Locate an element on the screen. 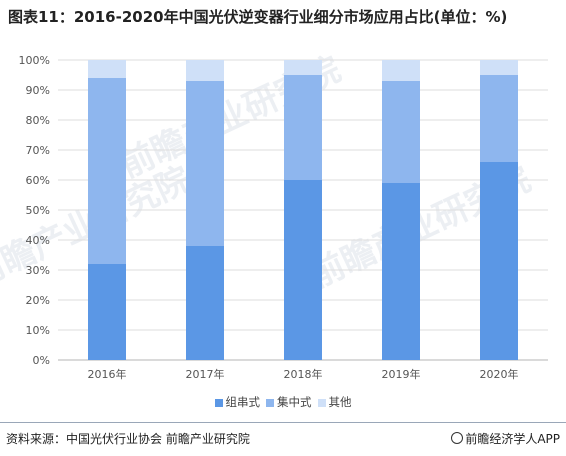  y-tick-label: 20% is located at coordinates (38, 300).